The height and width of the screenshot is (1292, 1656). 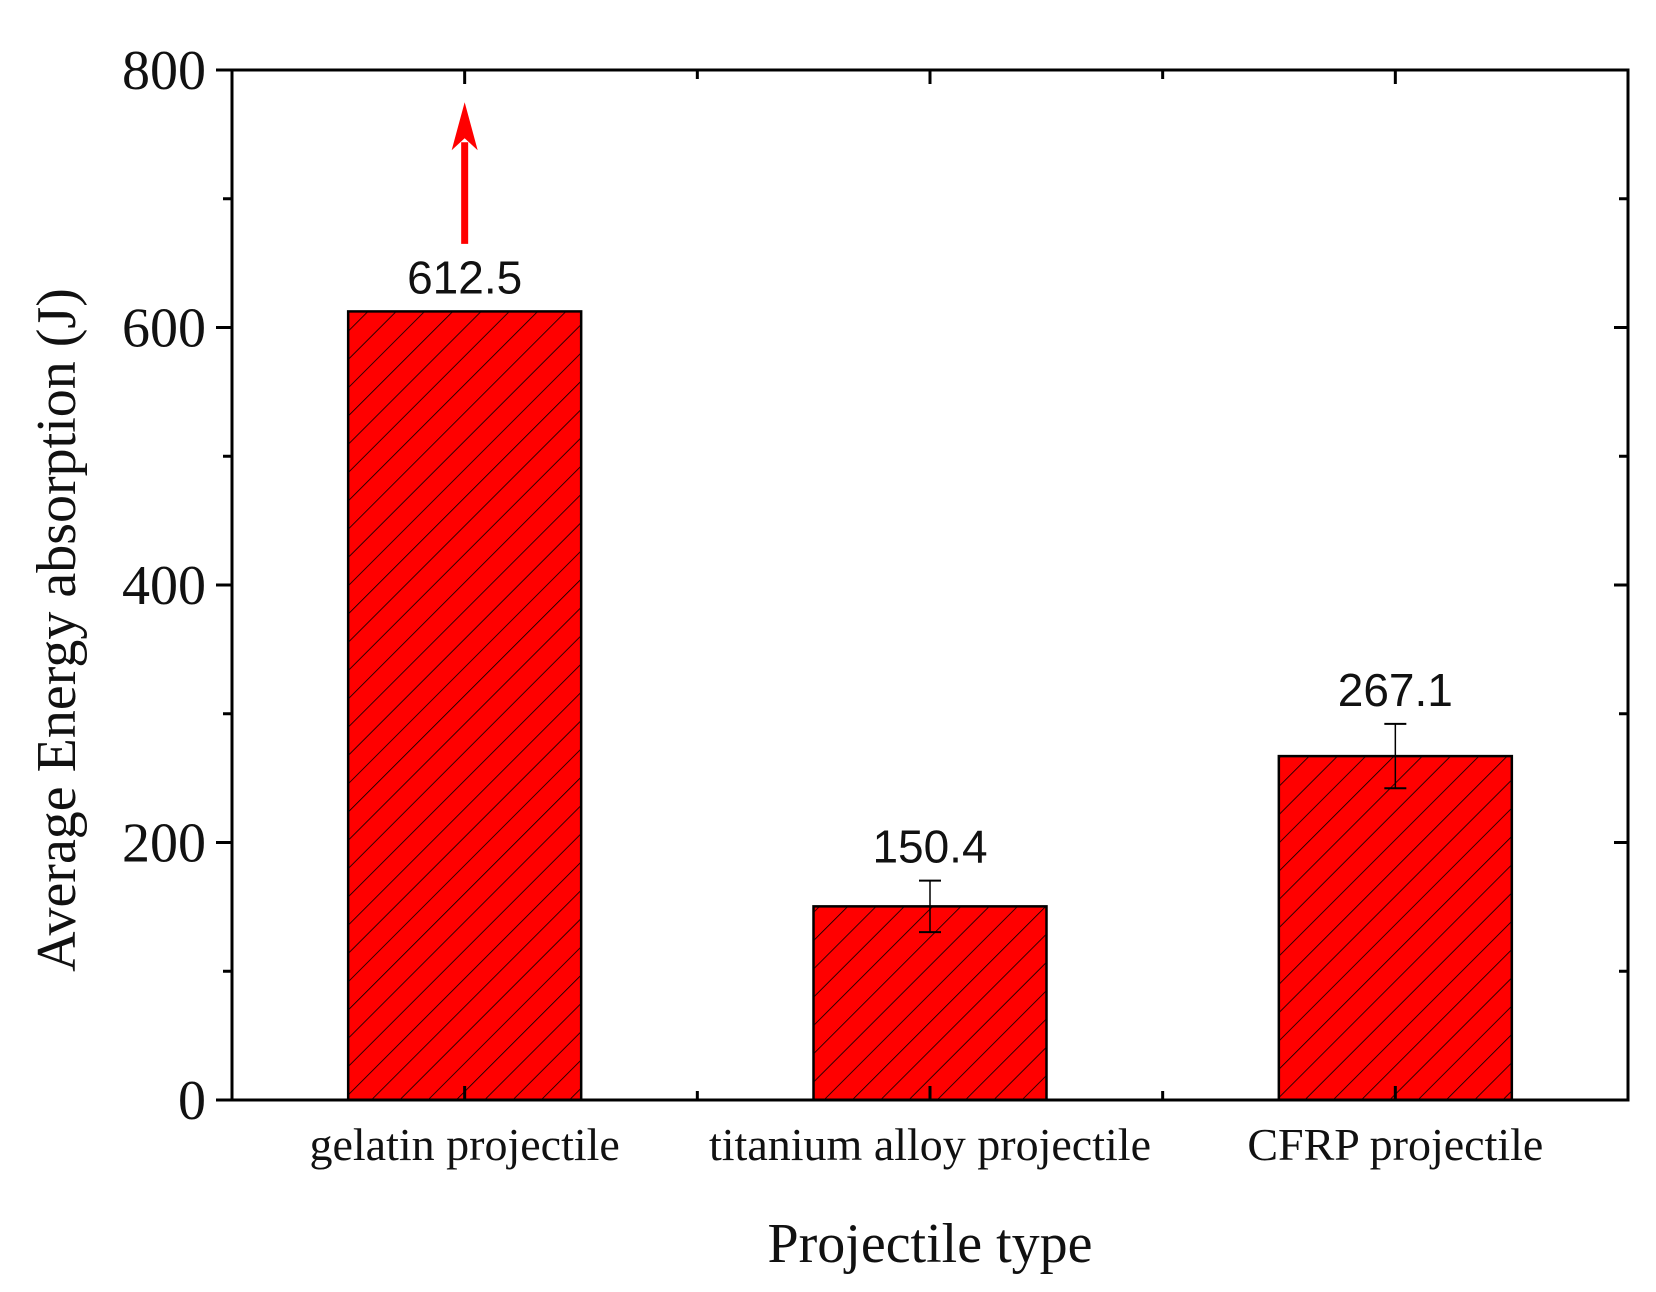 I want to click on y-tick-label-400: 400, so click(x=164, y=586).